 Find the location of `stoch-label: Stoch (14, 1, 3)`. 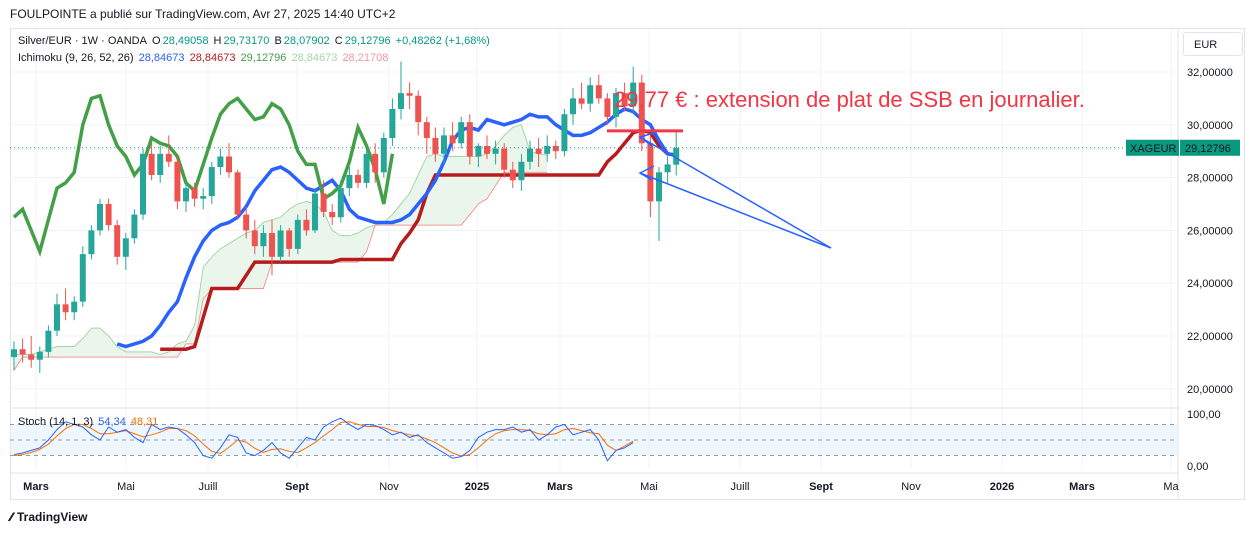

stoch-label: Stoch (14, 1, 3) is located at coordinates (56, 422).